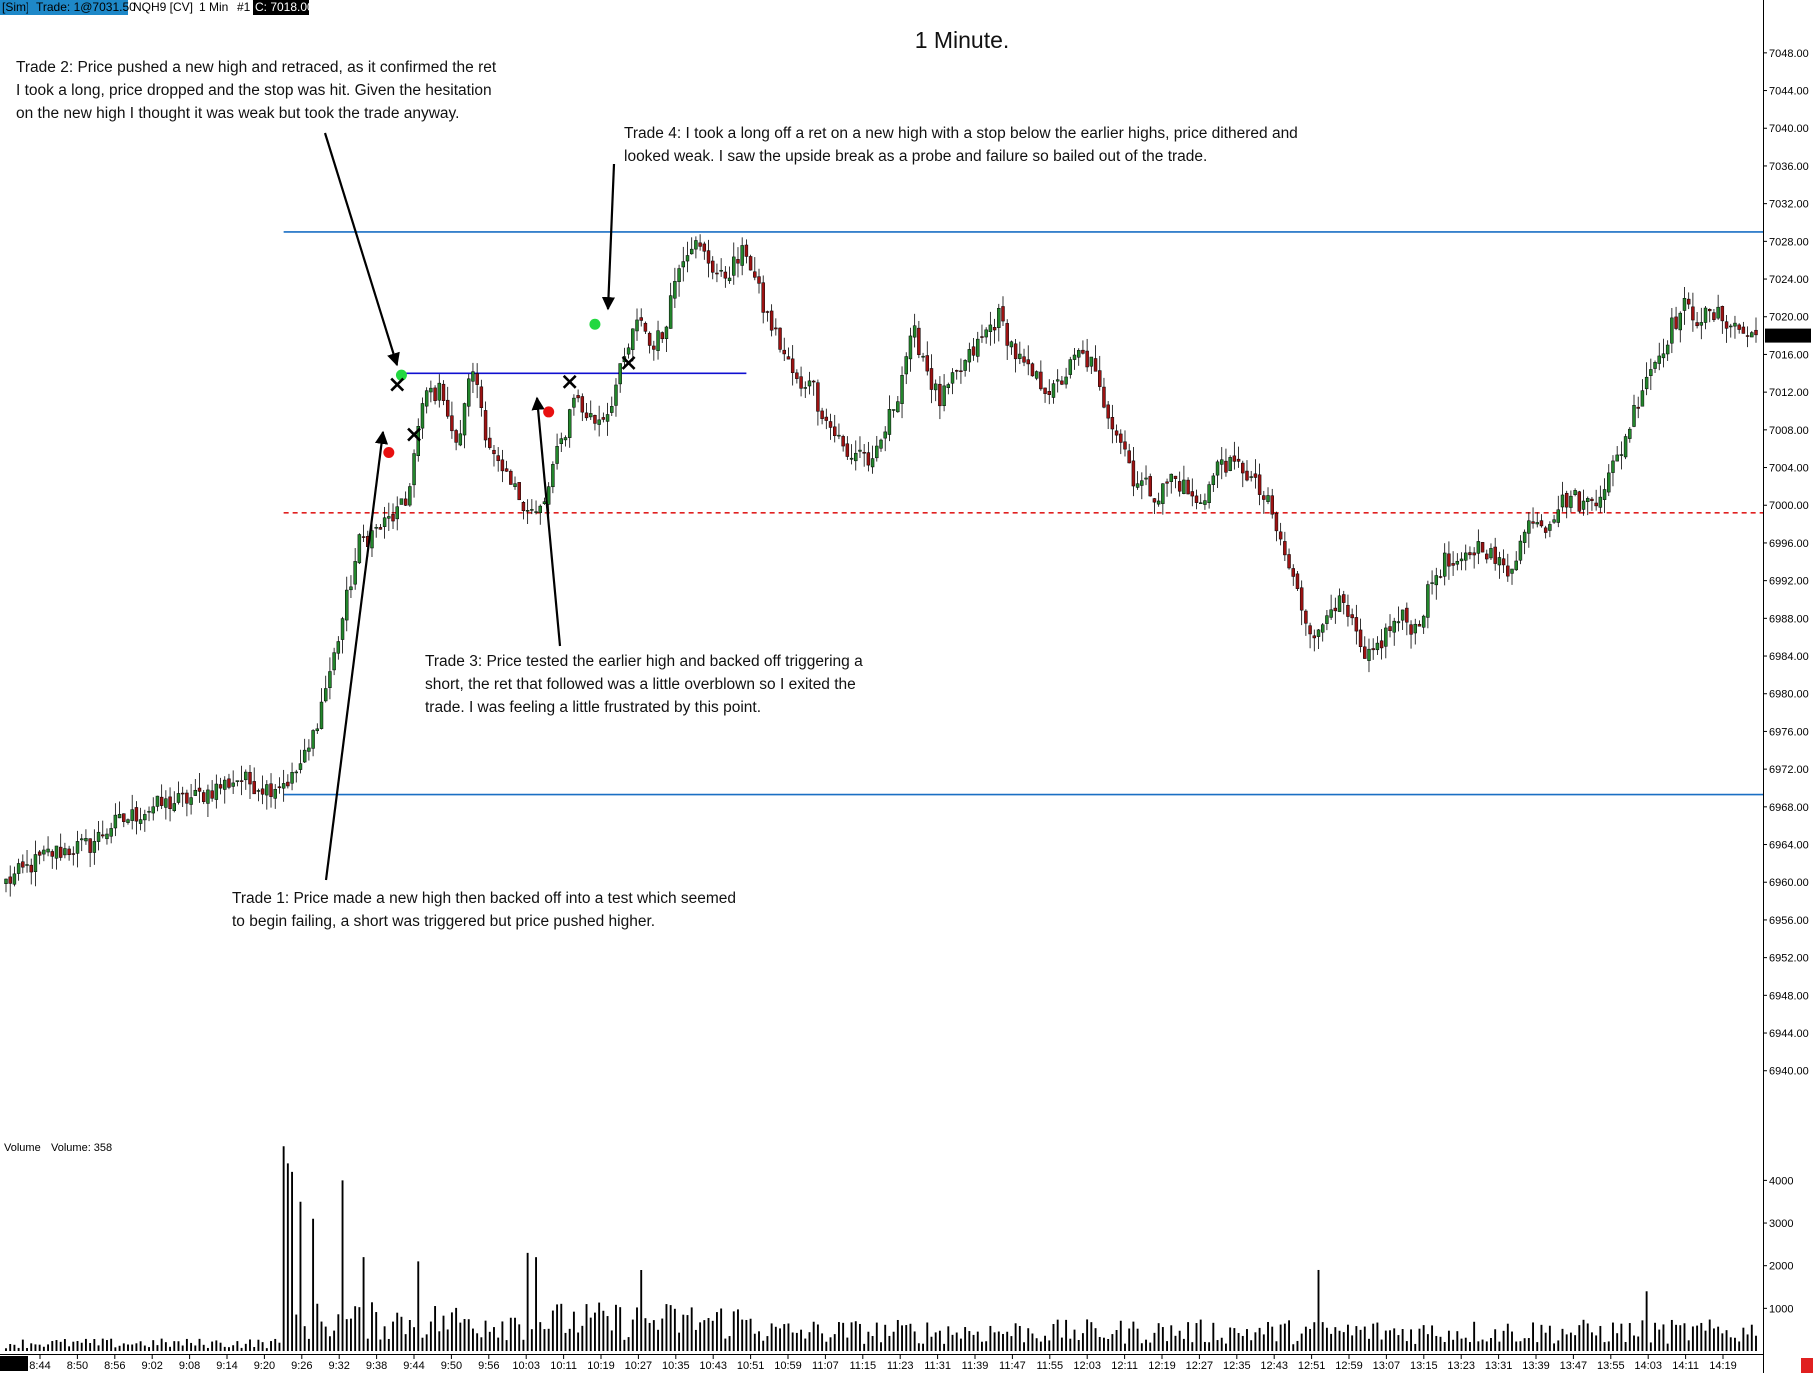 This screenshot has height=1373, width=1813. Describe the element at coordinates (1789, 808) in the screenshot. I see `price-tick-label: 6968.00` at that location.